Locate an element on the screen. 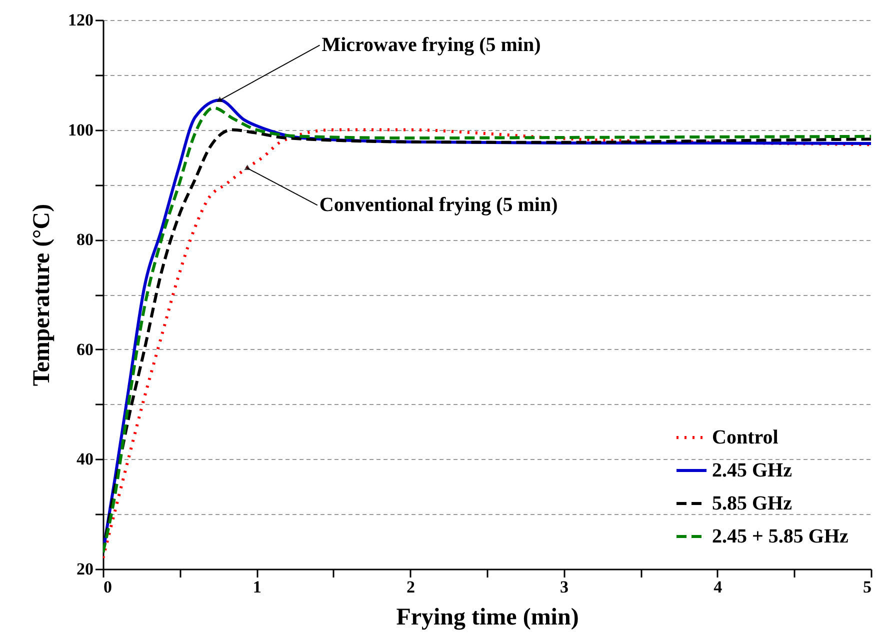 The height and width of the screenshot is (644, 881). y-tick-label: 120 is located at coordinates (81, 20).